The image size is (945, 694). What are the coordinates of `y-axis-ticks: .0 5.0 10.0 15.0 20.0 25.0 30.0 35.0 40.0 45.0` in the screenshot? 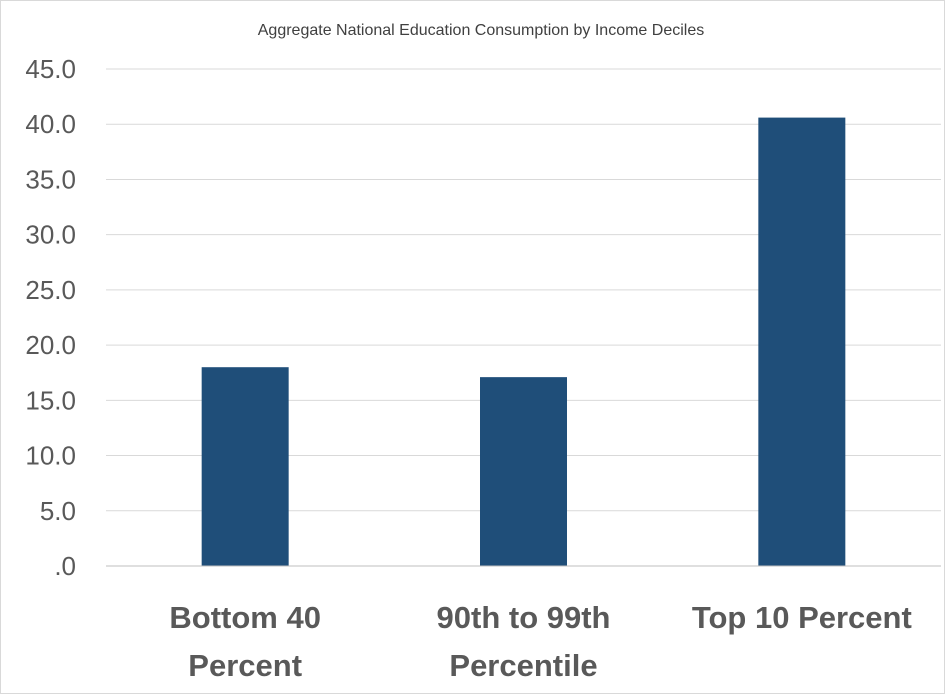 It's located at (50, 317).